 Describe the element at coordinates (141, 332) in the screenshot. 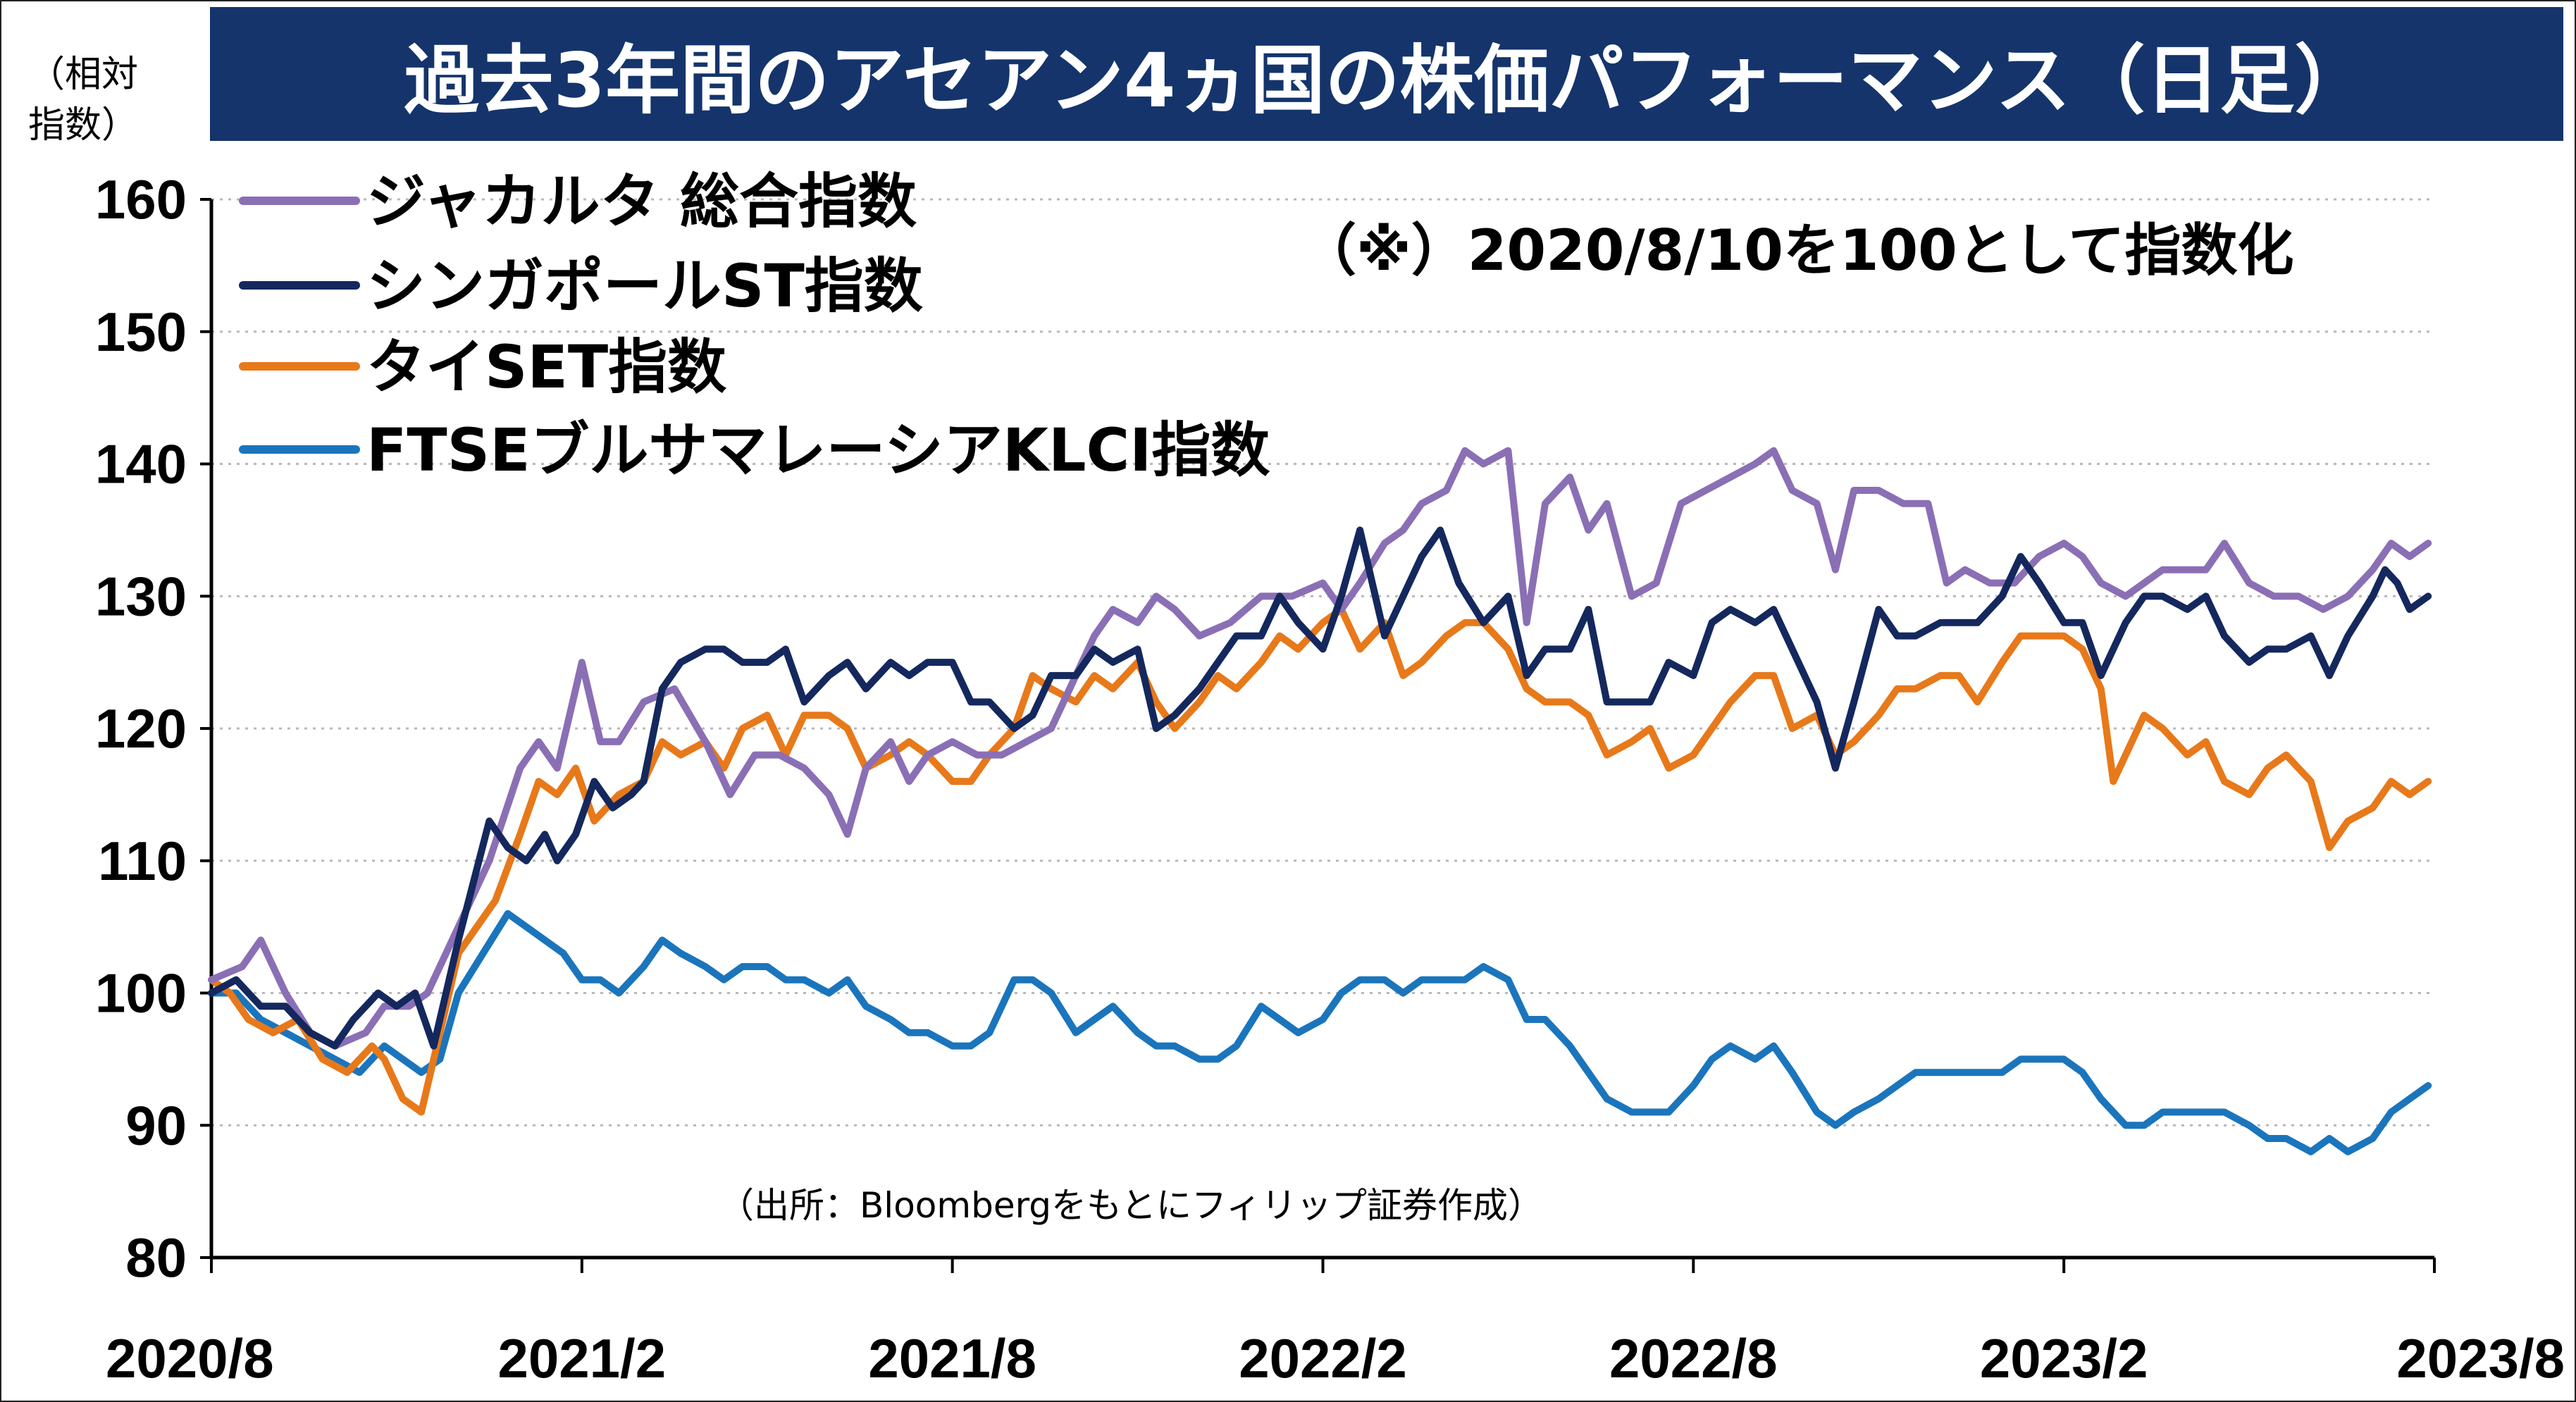

I see `y-tick-label-150: 150` at that location.